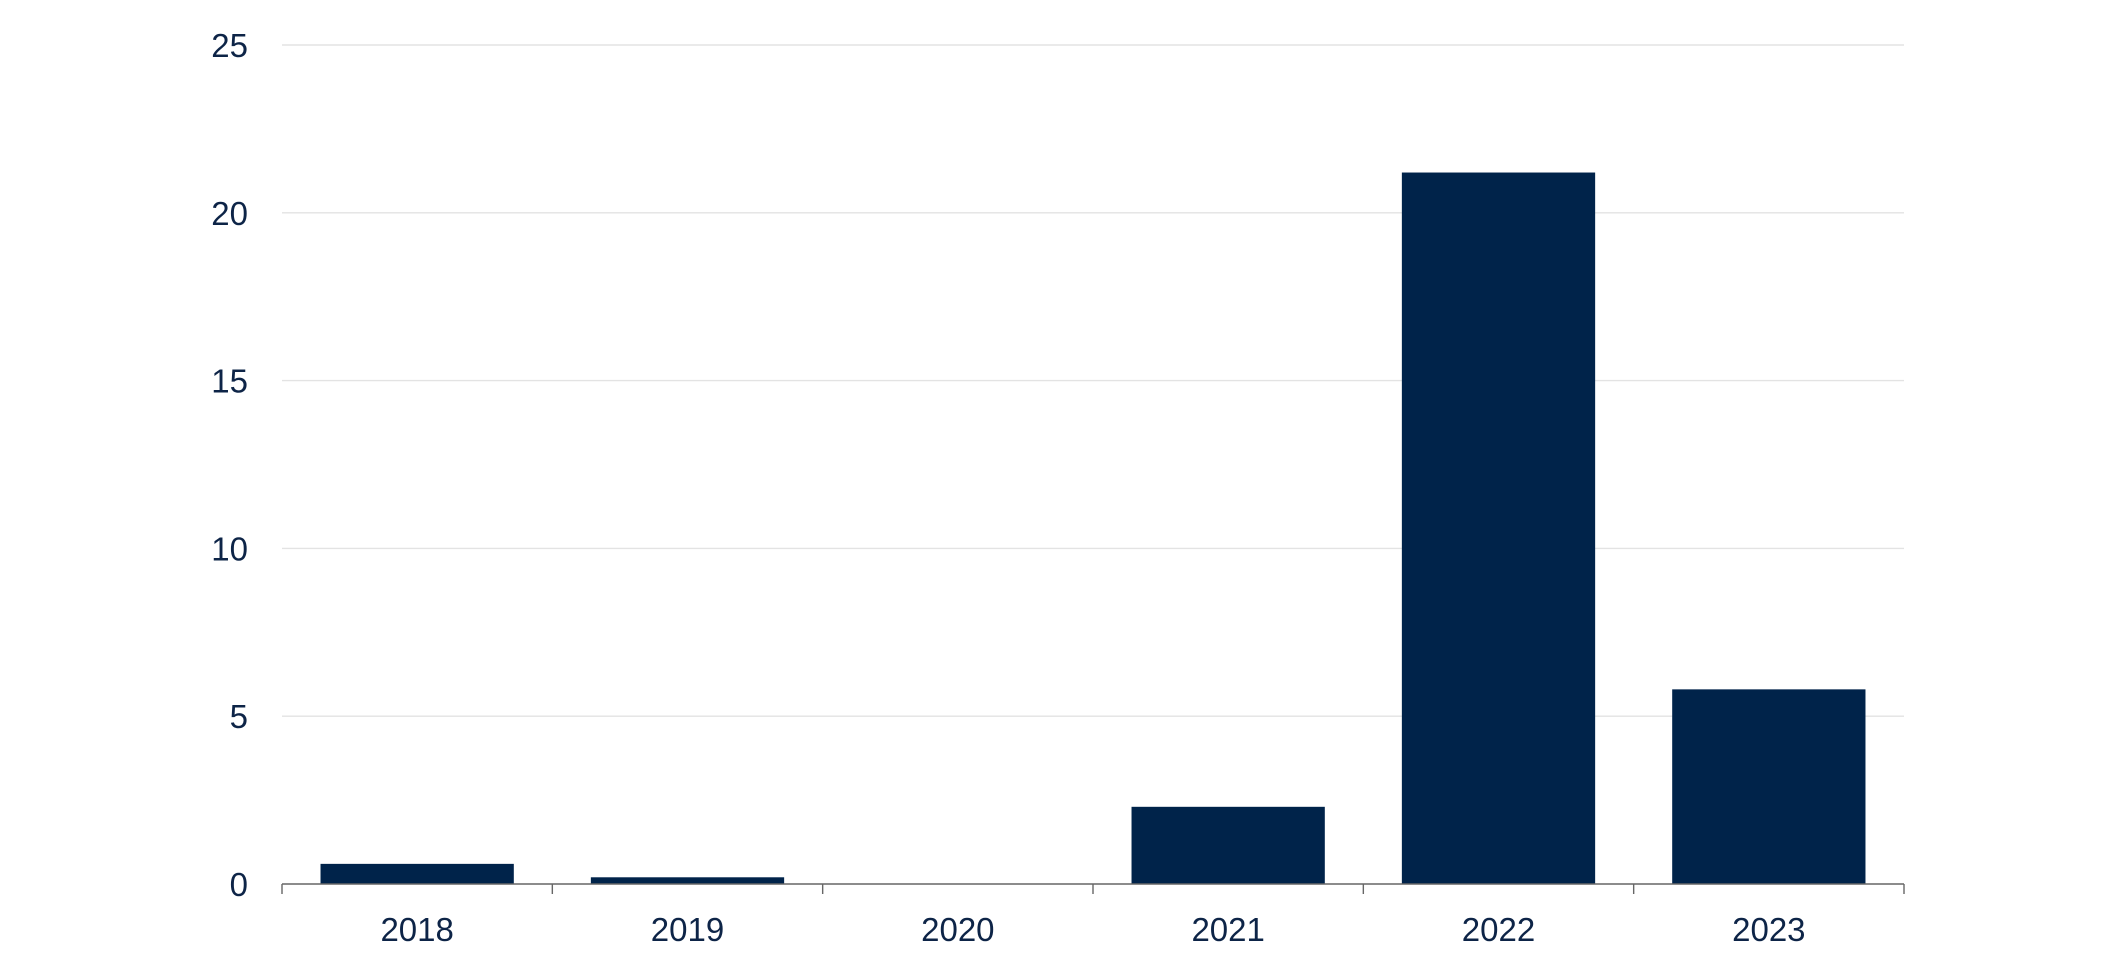  What do you see at coordinates (239, 884) in the screenshot?
I see `y-tick-label: 0` at bounding box center [239, 884].